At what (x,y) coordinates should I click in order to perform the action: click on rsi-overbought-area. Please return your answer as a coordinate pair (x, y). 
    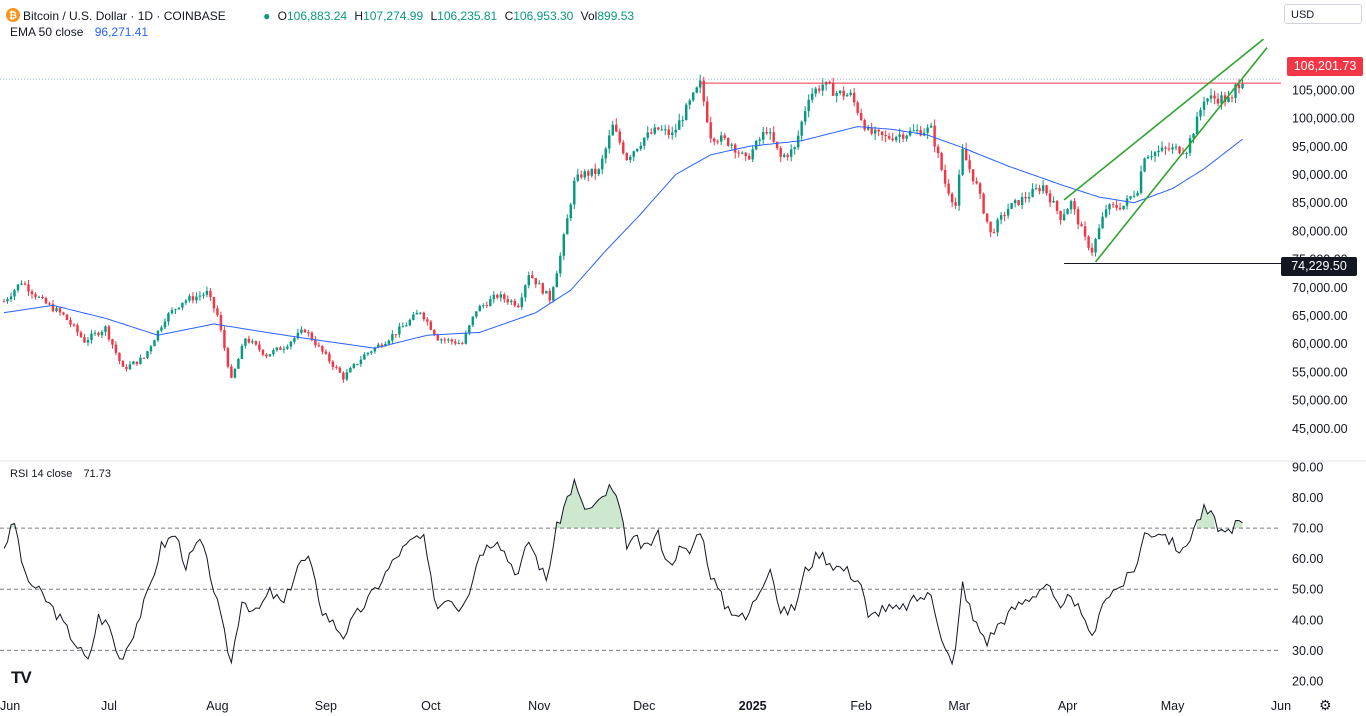
    Looking at the image, I should click on (590, 504).